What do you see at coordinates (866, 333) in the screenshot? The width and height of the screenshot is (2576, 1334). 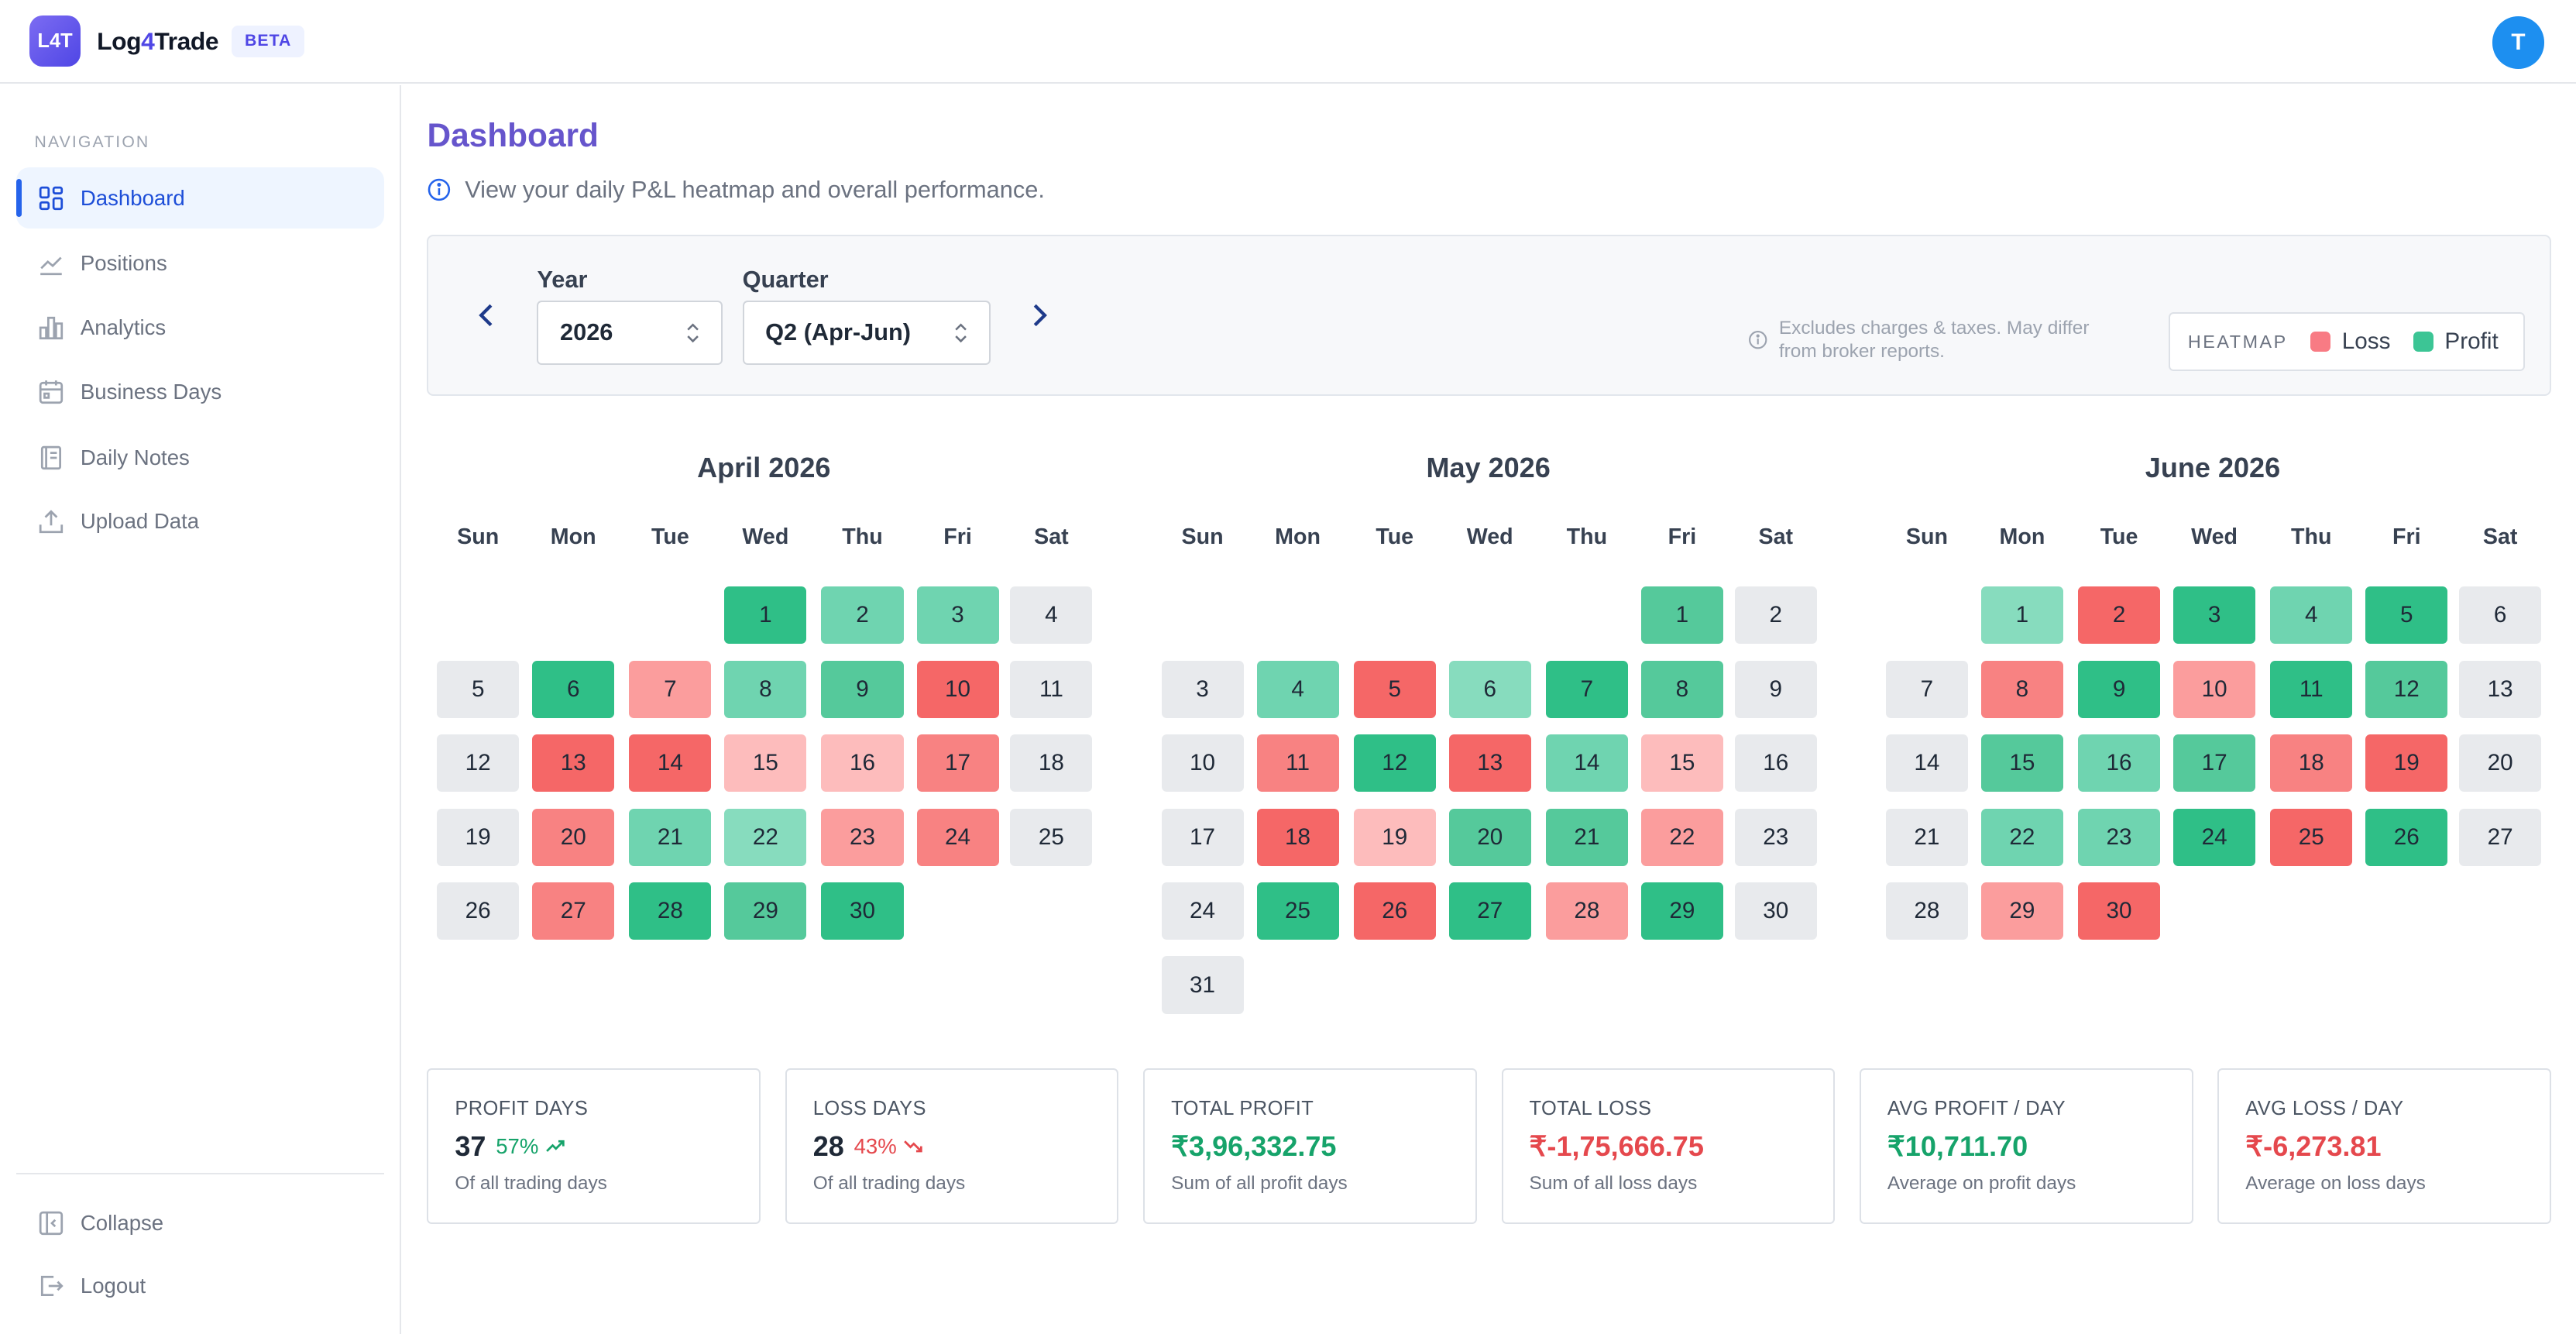 I see `quarter-select: Q2 (Apr-Jun)` at bounding box center [866, 333].